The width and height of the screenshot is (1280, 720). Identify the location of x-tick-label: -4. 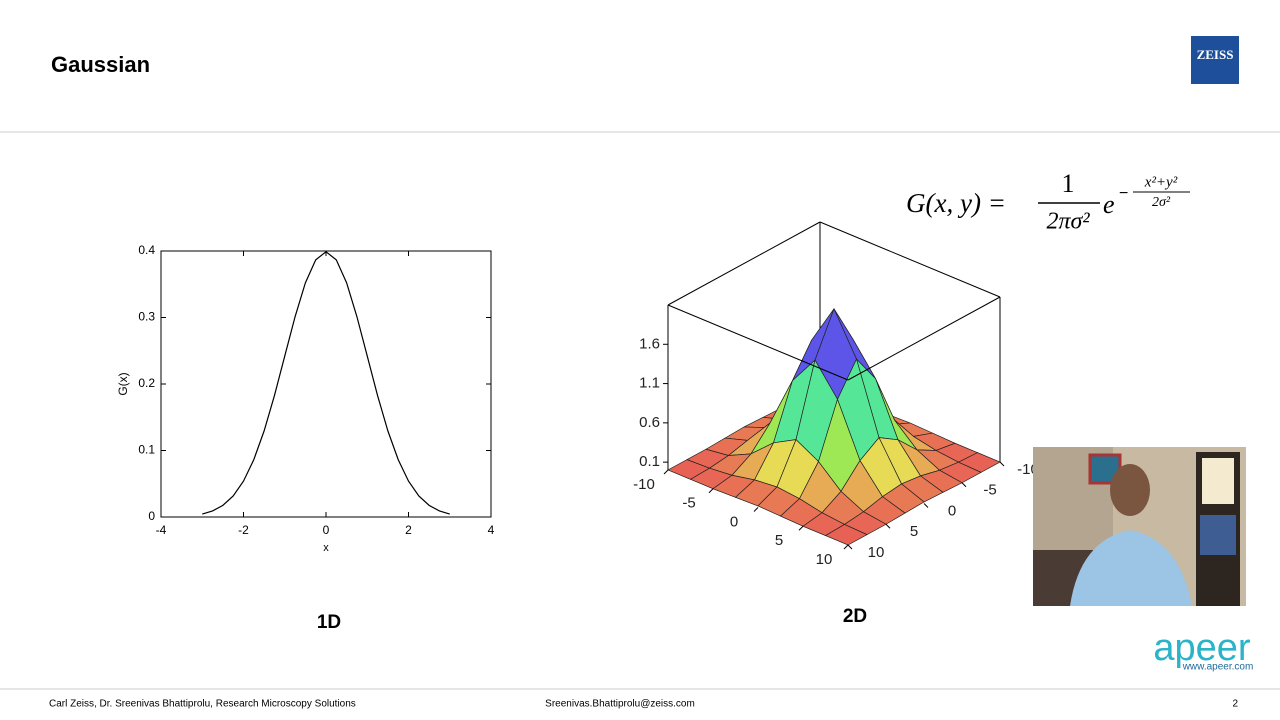
(161, 530).